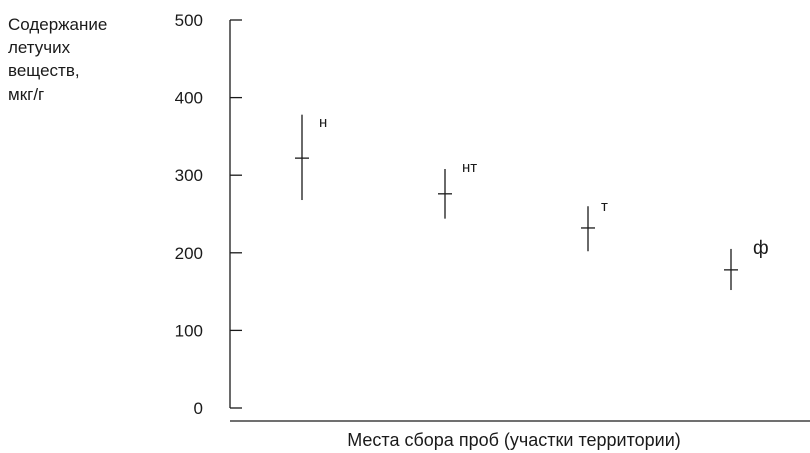 The image size is (810, 453). I want to click on y-axis-label-line: Содержание, so click(57, 24).